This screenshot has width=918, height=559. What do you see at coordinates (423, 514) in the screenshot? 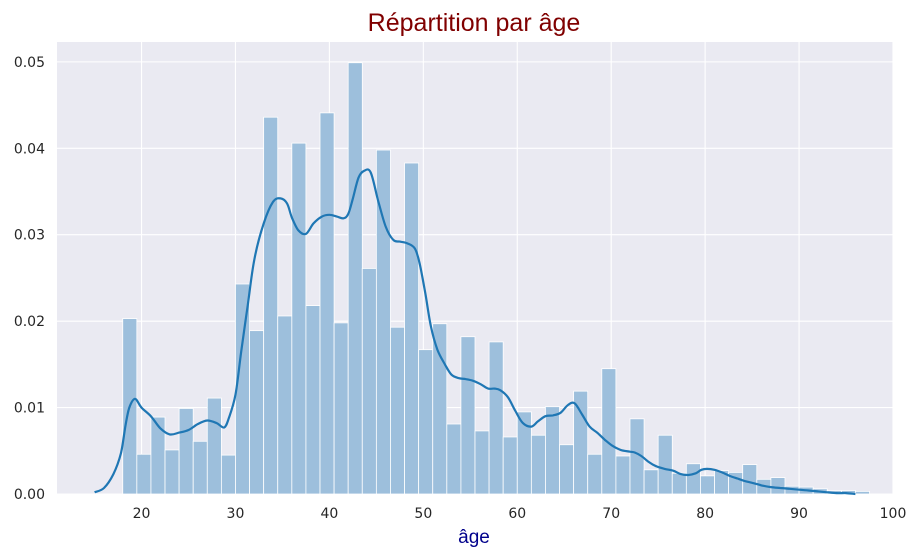
I see `x-tick-label: 50` at bounding box center [423, 514].